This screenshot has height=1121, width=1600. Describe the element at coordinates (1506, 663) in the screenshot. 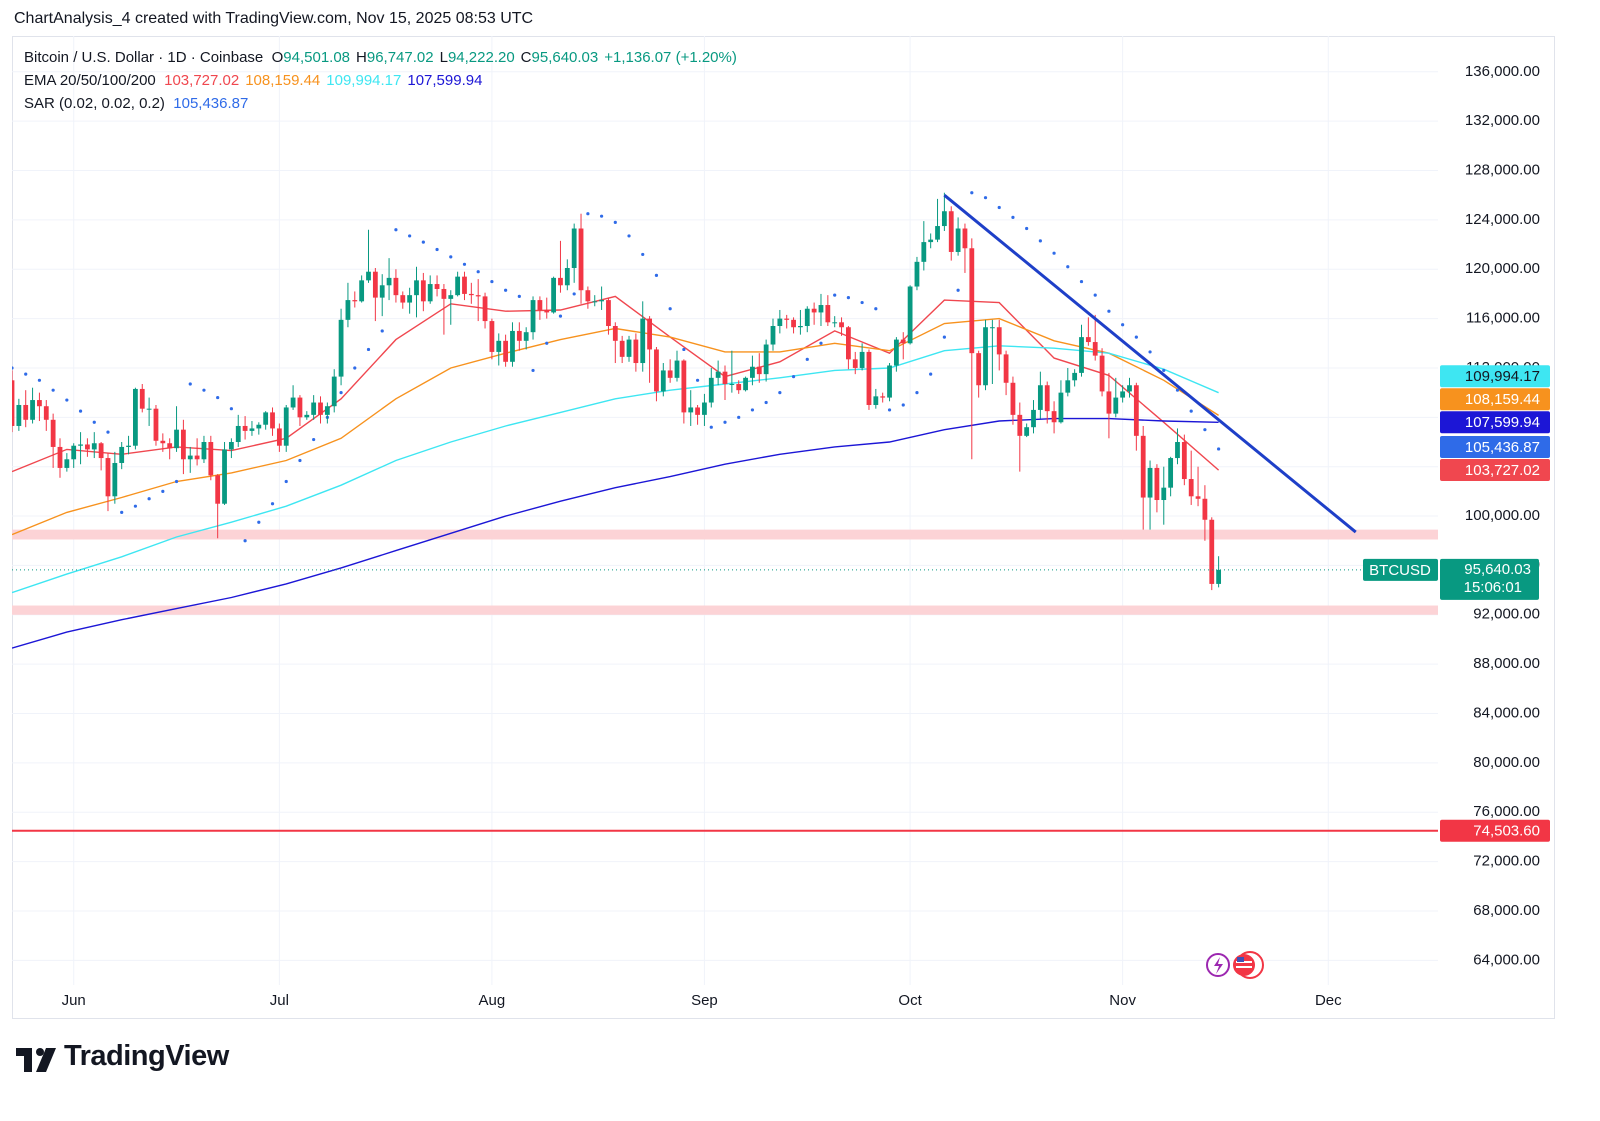

I see `y-tick-label: 88,000.00` at that location.